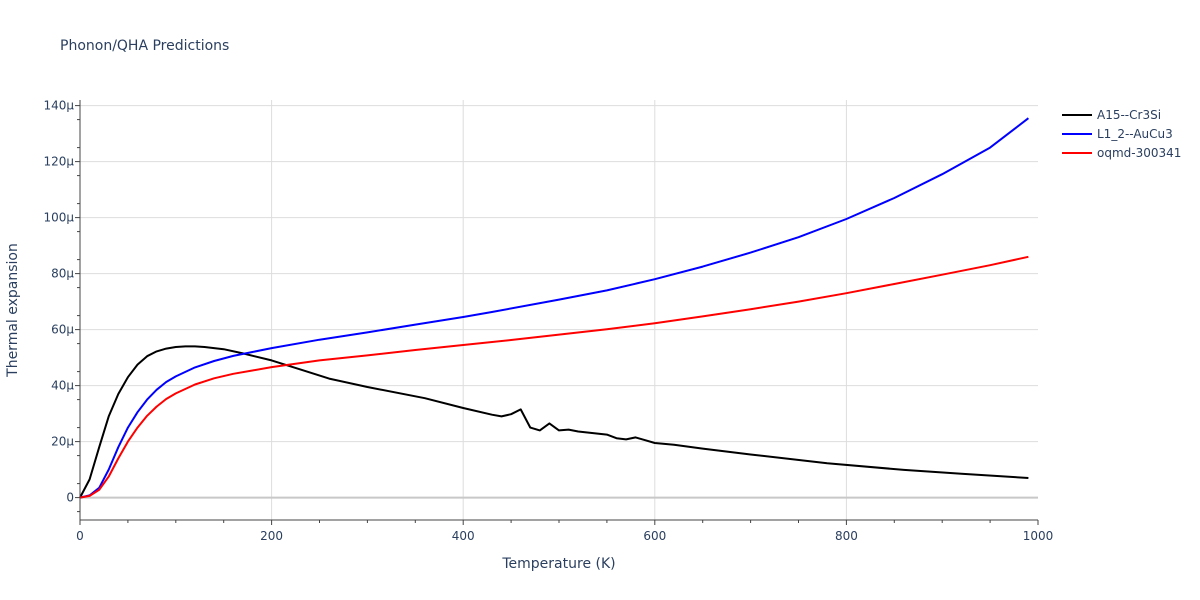  I want to click on x-tick-label: 1000, so click(1038, 536).